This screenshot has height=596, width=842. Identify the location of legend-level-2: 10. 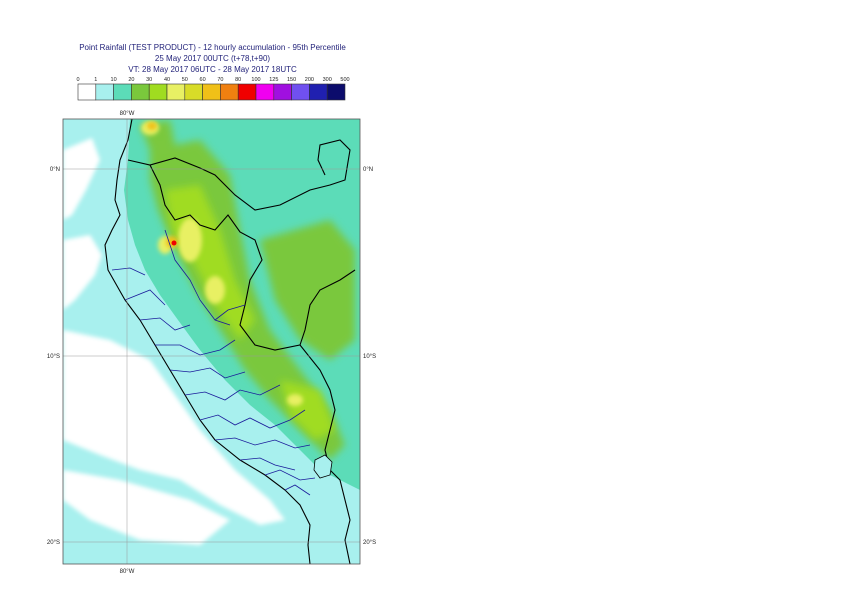
(114, 80).